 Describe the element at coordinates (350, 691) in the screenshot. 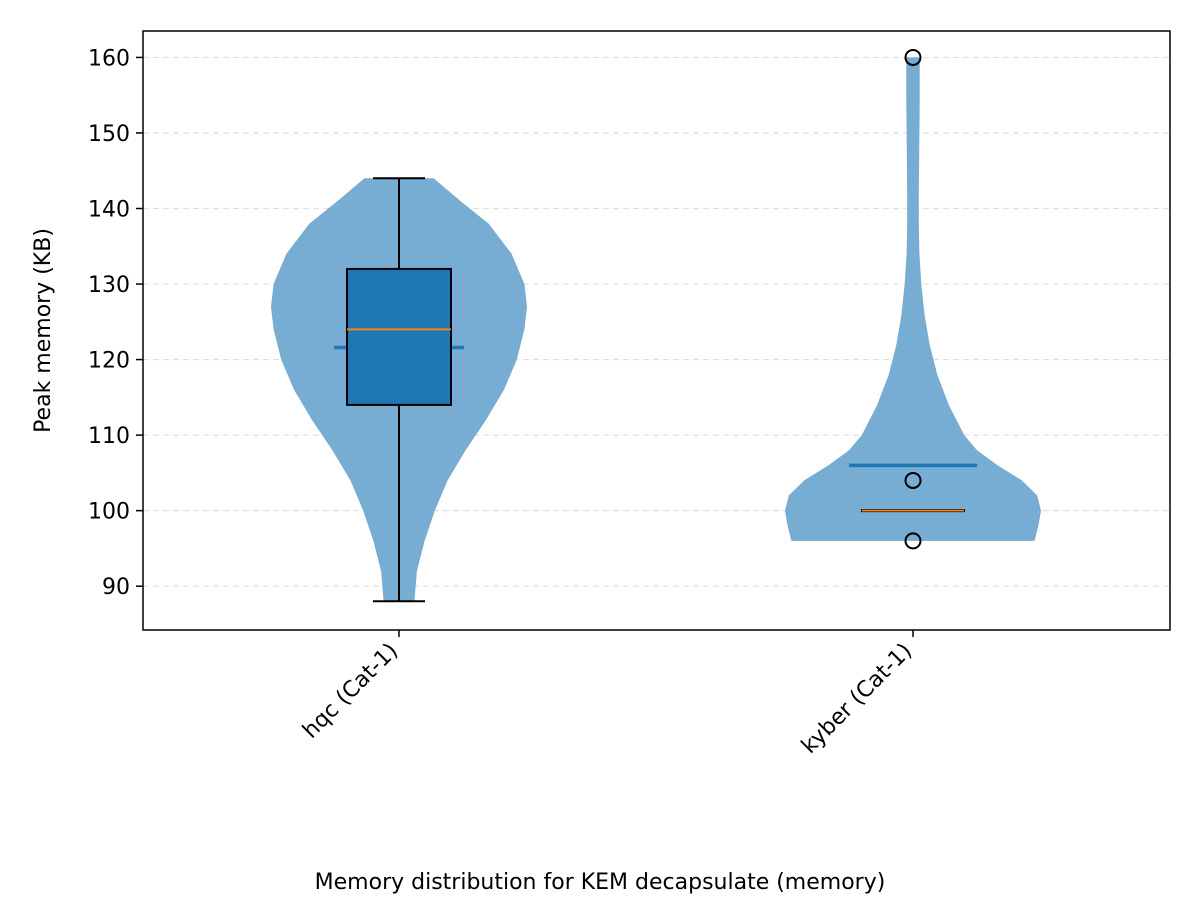

I see `x-tick-label: hqc (Cat-1)` at that location.